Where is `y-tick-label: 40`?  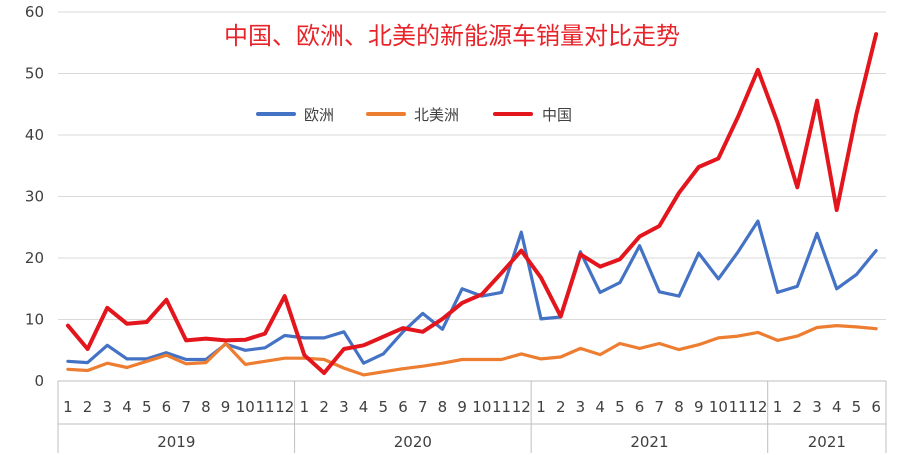 y-tick-label: 40 is located at coordinates (34, 135).